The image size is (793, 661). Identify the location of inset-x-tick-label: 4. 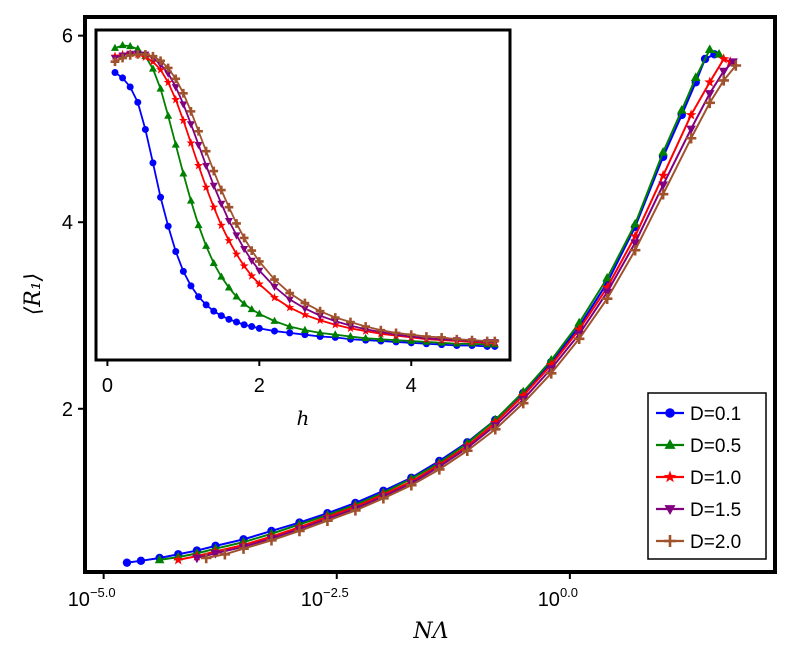
(411, 386).